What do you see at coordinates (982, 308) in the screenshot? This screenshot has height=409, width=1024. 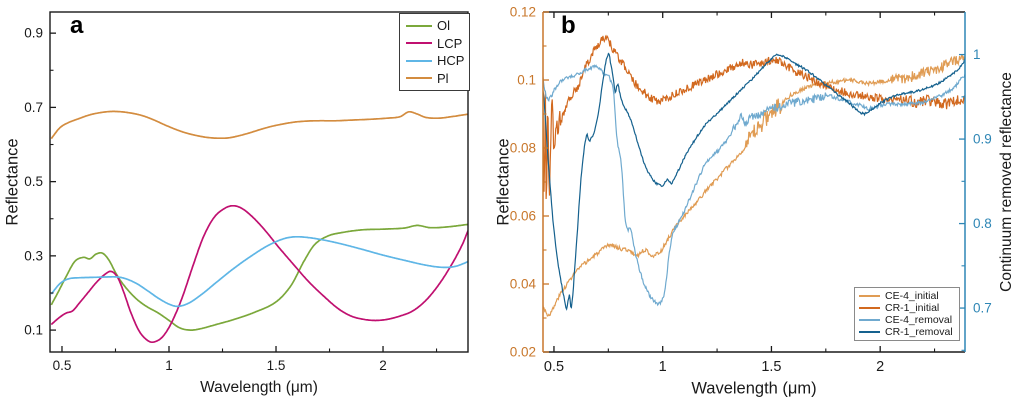 I see `panel-b-right-y-tick-label: 0.7` at bounding box center [982, 308].